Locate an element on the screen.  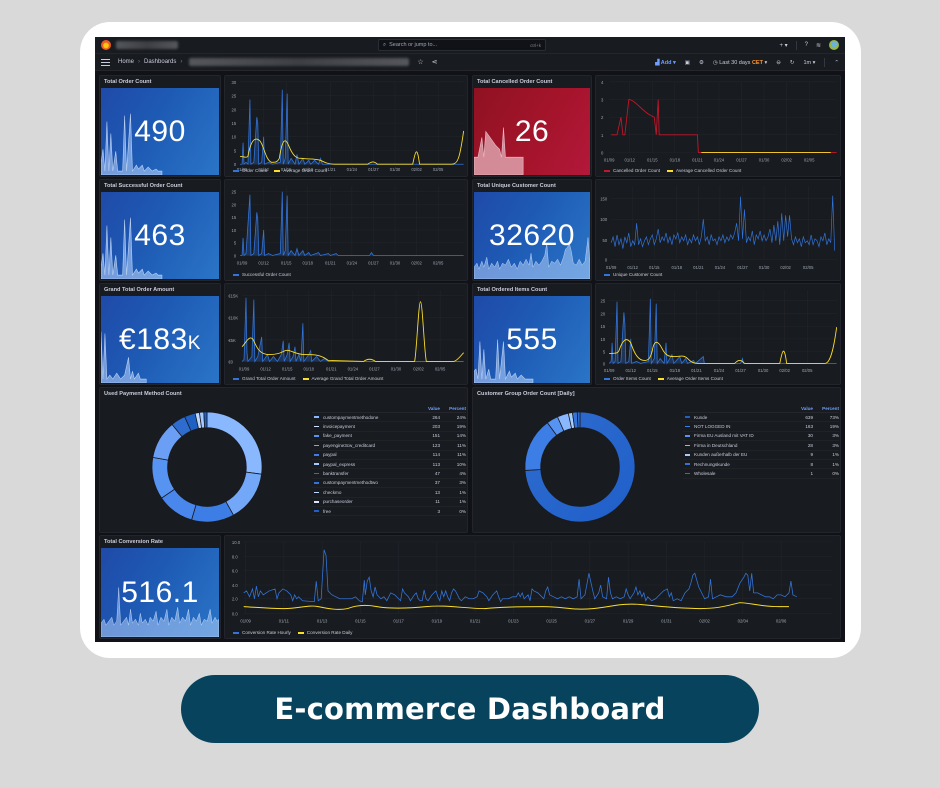
legend-item: Order Items Count is located at coordinates (627, 378).